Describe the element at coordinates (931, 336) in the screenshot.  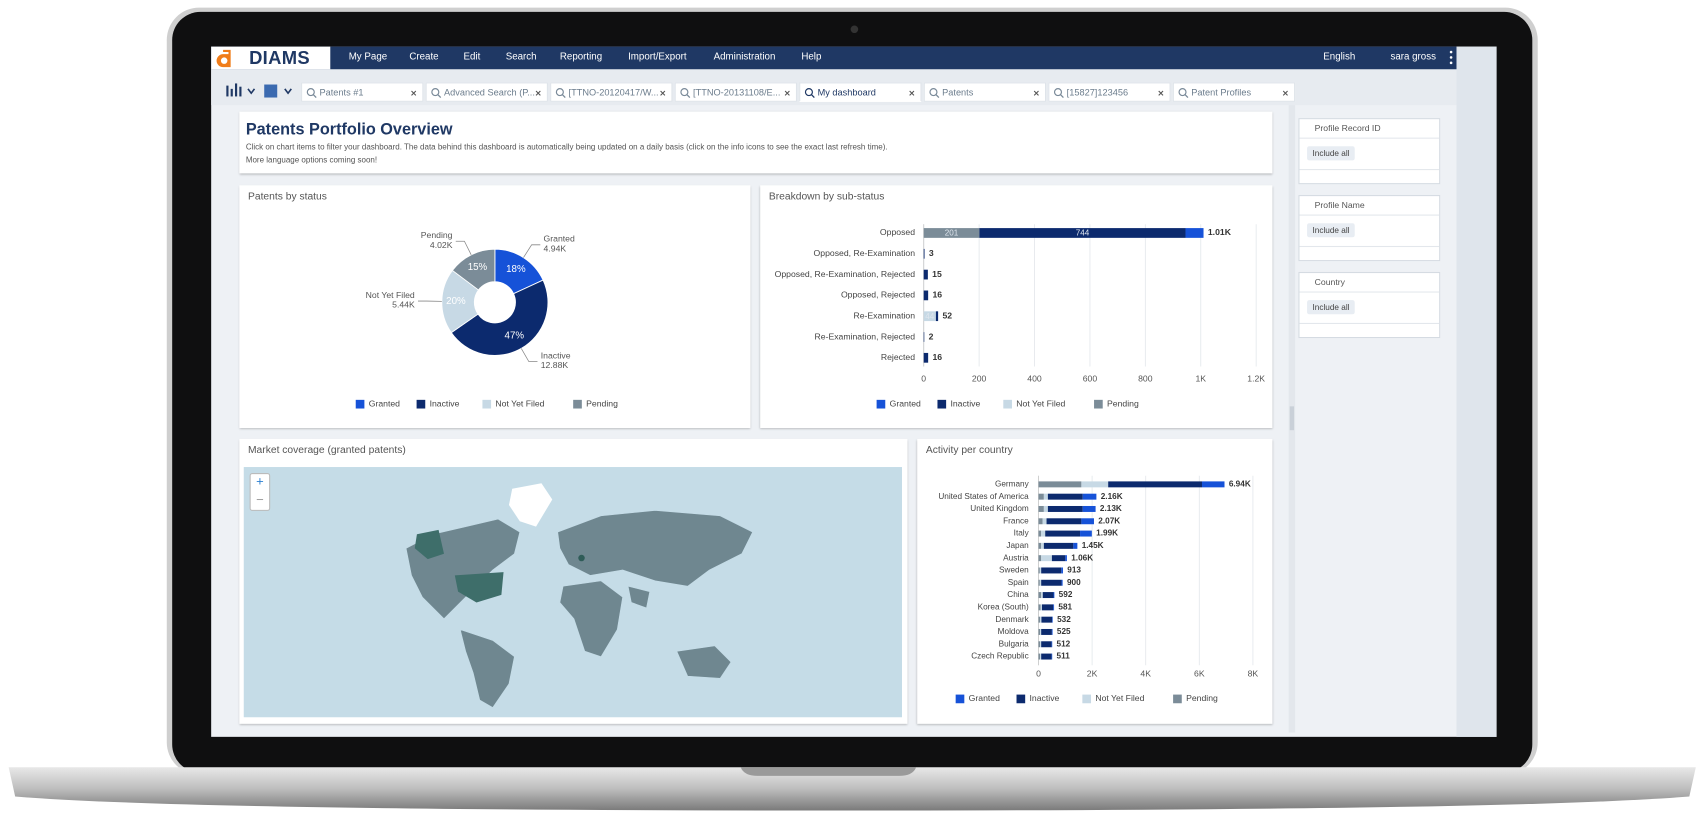
I see `total-label: 2` at that location.